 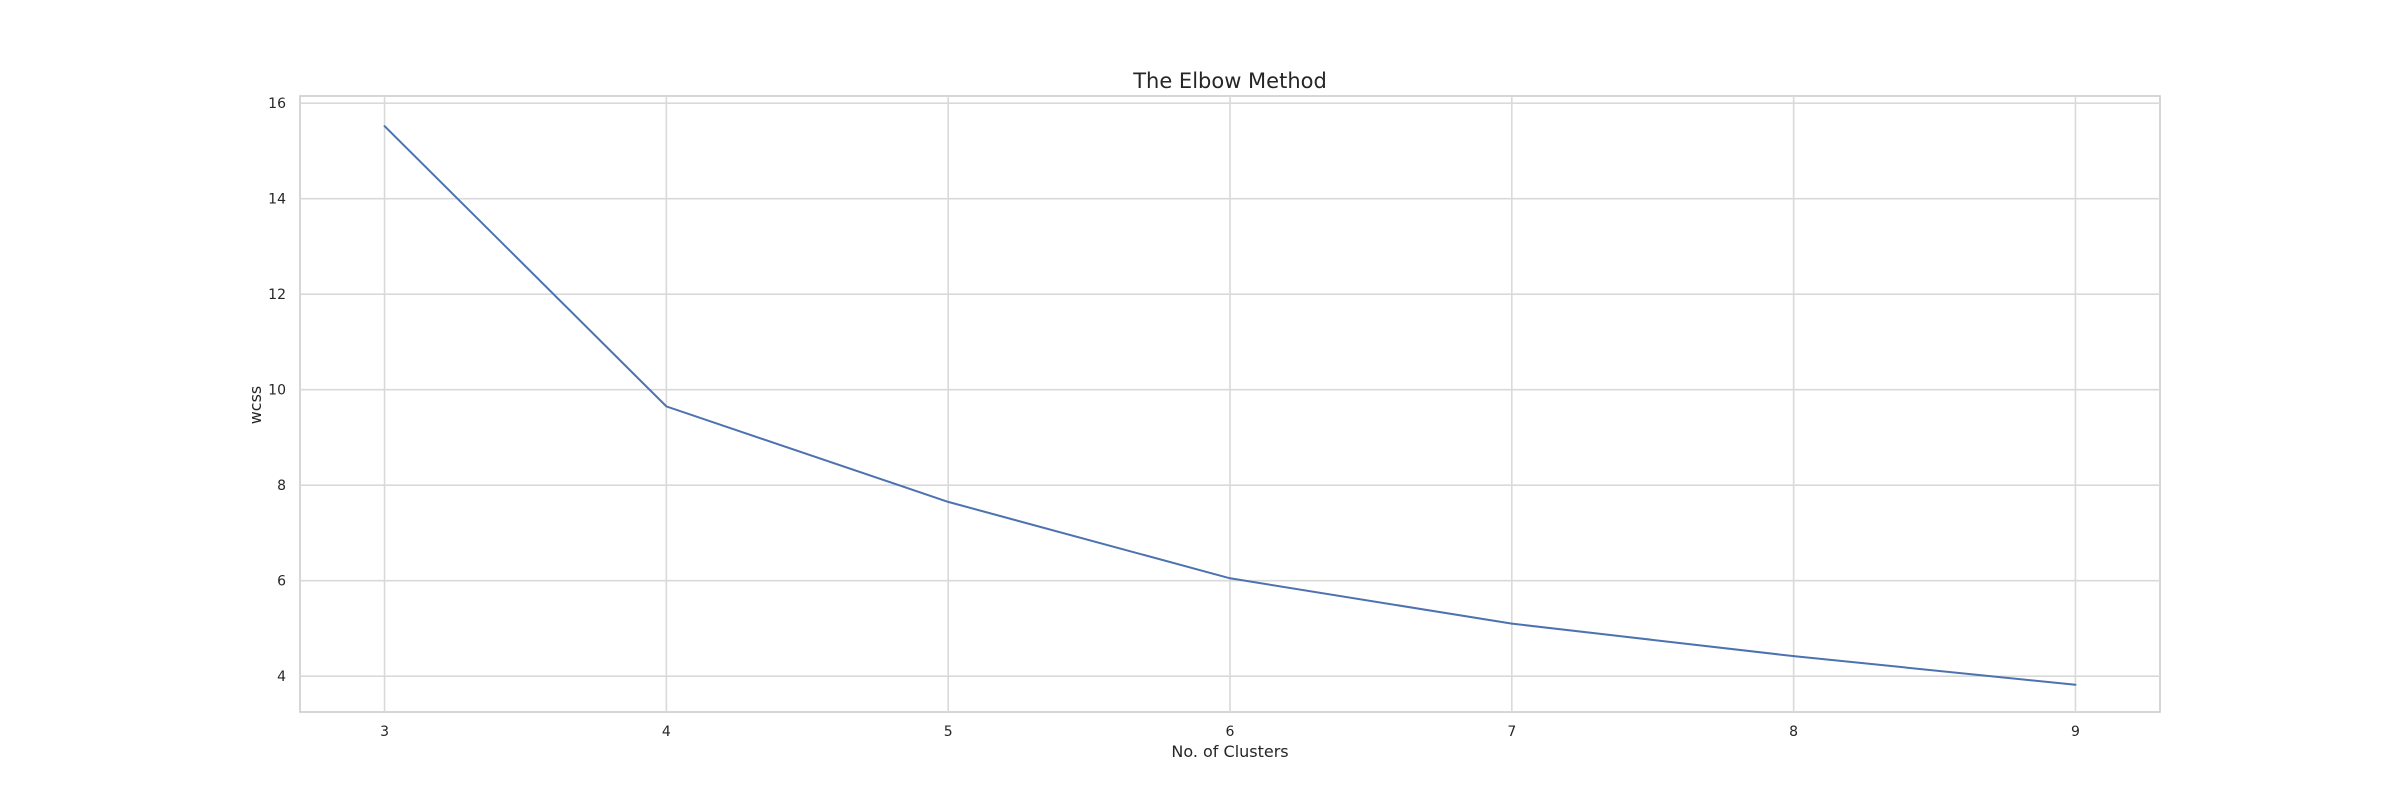 I want to click on x-tick-label: 8, so click(x=1793, y=732).